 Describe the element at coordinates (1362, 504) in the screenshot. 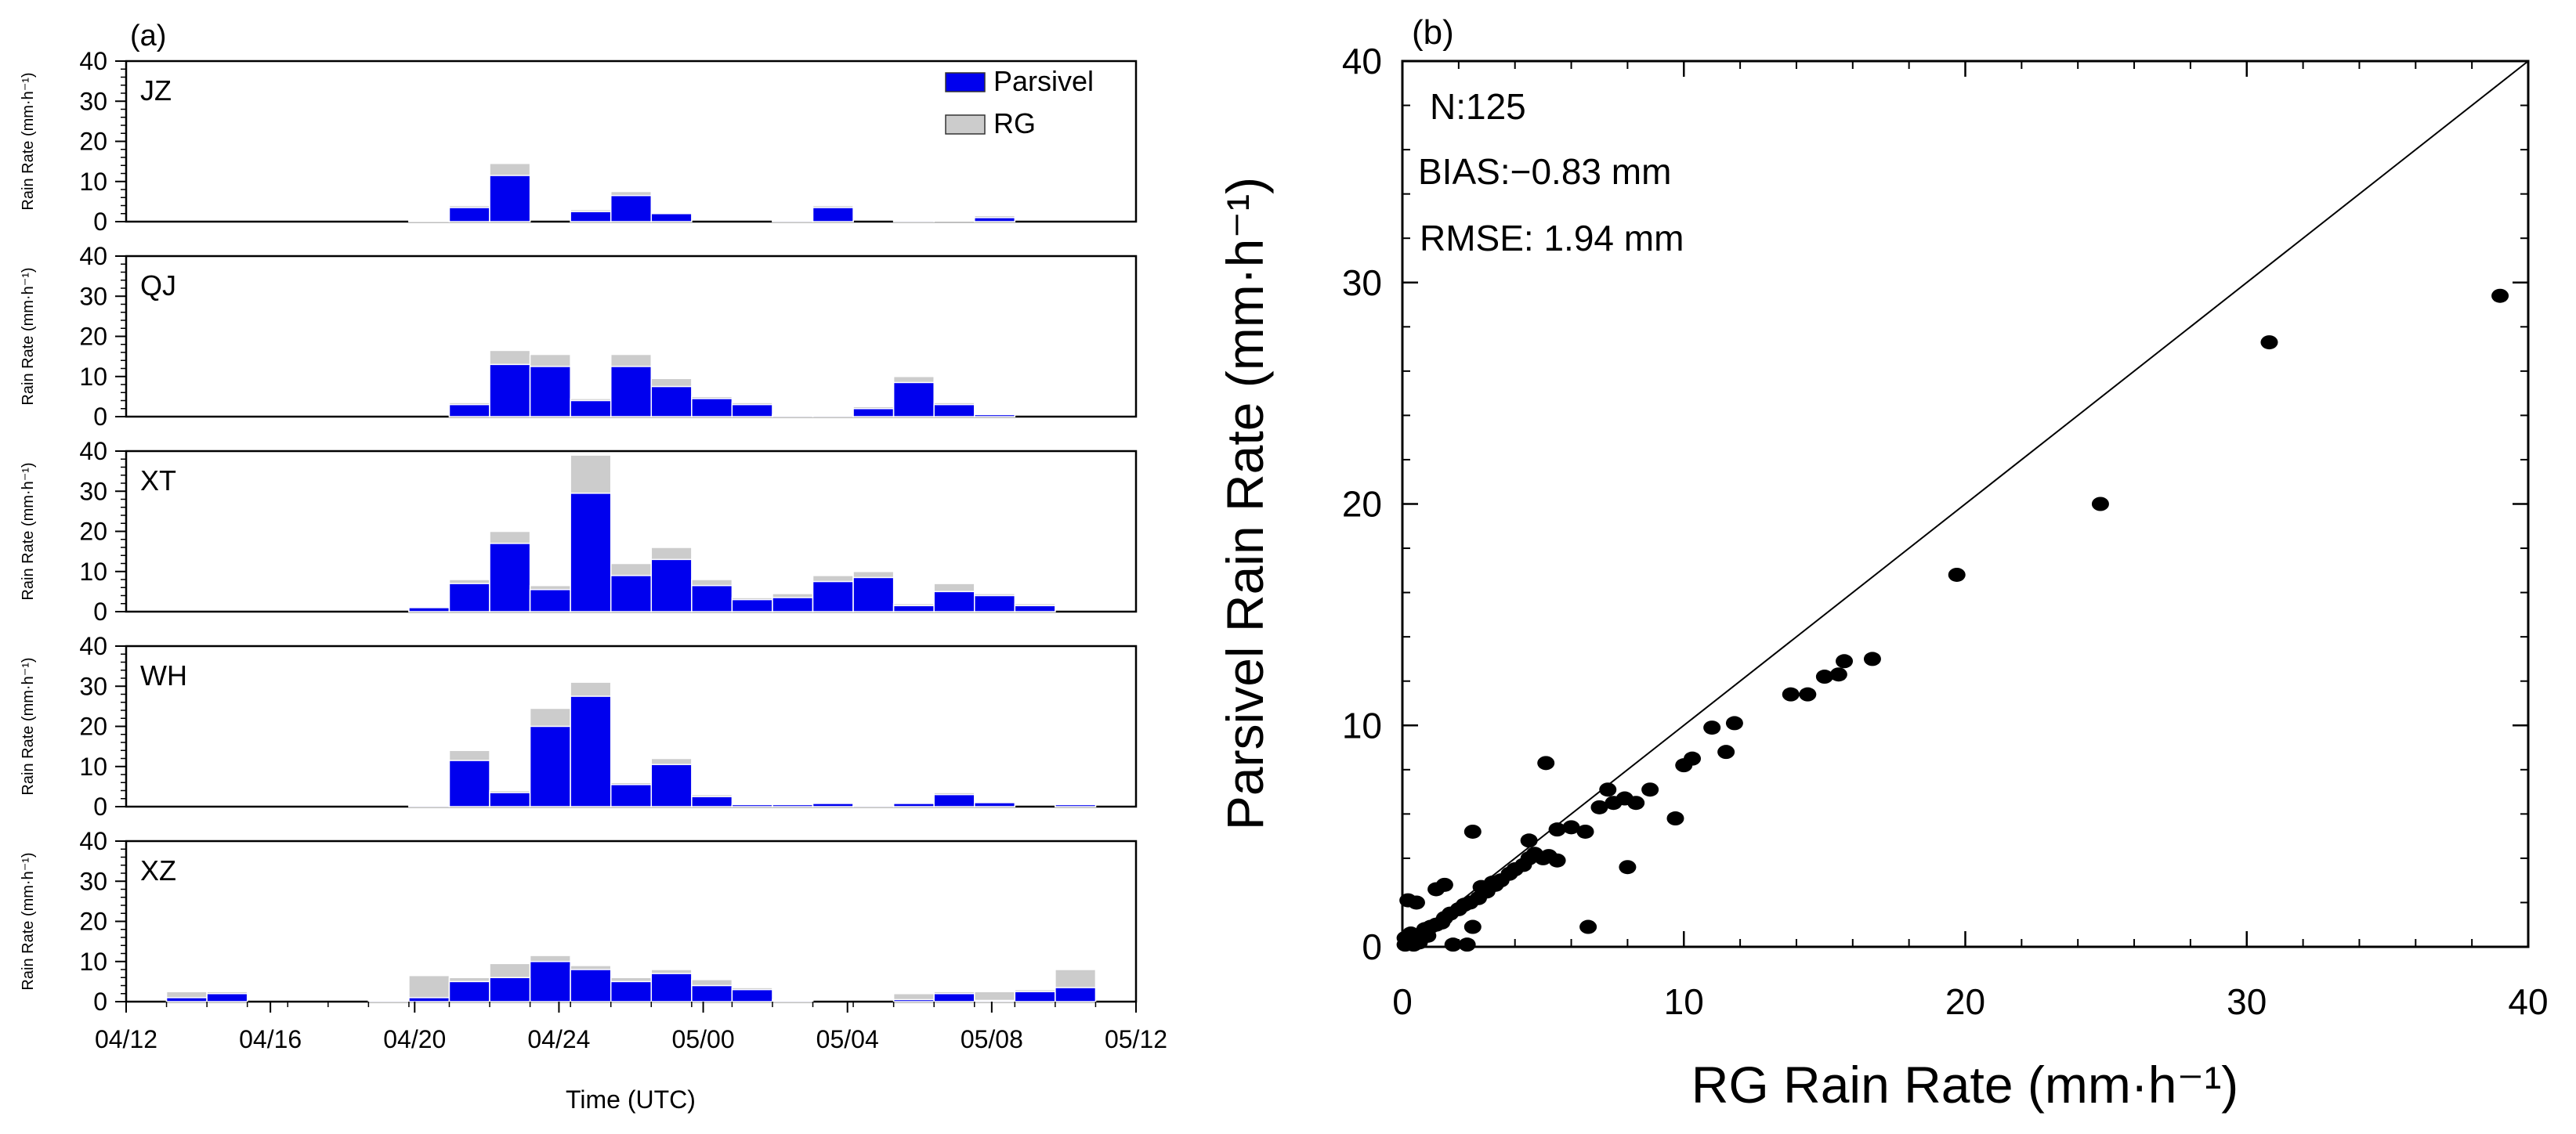

I see `scatter-y-tick-label: 20` at that location.